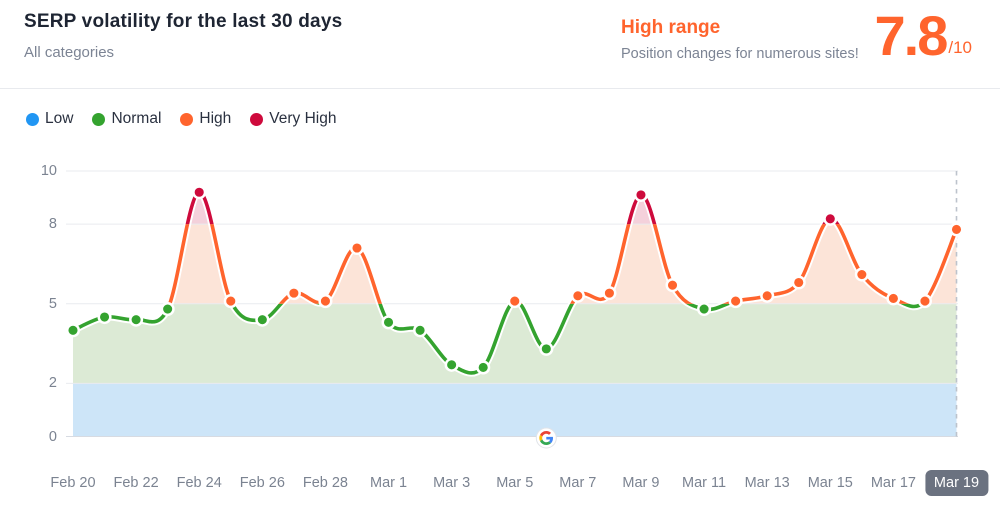 The height and width of the screenshot is (520, 1000). What do you see at coordinates (704, 483) in the screenshot?
I see `x-tick-label: Mar 11` at bounding box center [704, 483].